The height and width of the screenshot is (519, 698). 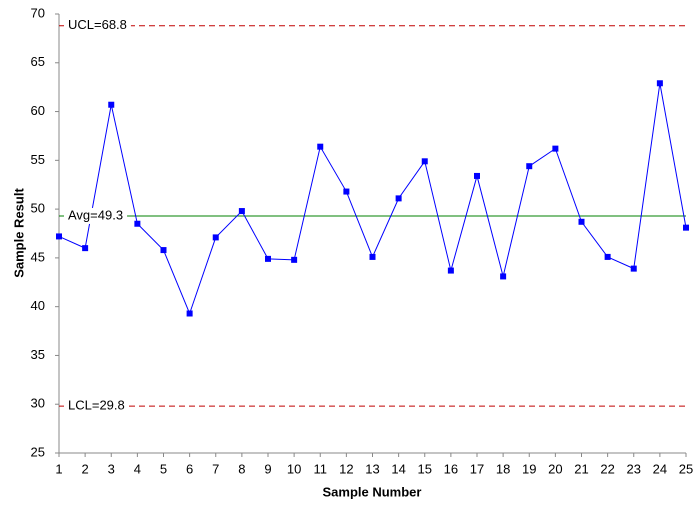 What do you see at coordinates (163, 468) in the screenshot?
I see `x-tick-label: 5` at bounding box center [163, 468].